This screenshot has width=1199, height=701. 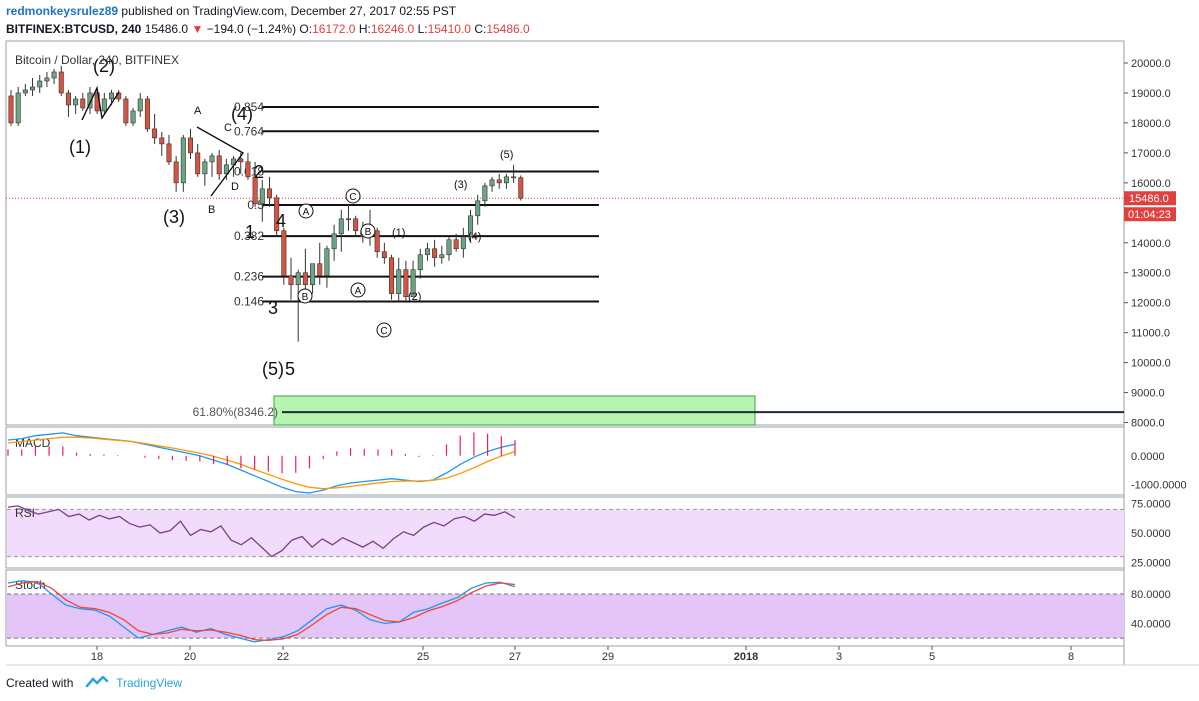 I want to click on indicator-lines, so click(x=261, y=537).